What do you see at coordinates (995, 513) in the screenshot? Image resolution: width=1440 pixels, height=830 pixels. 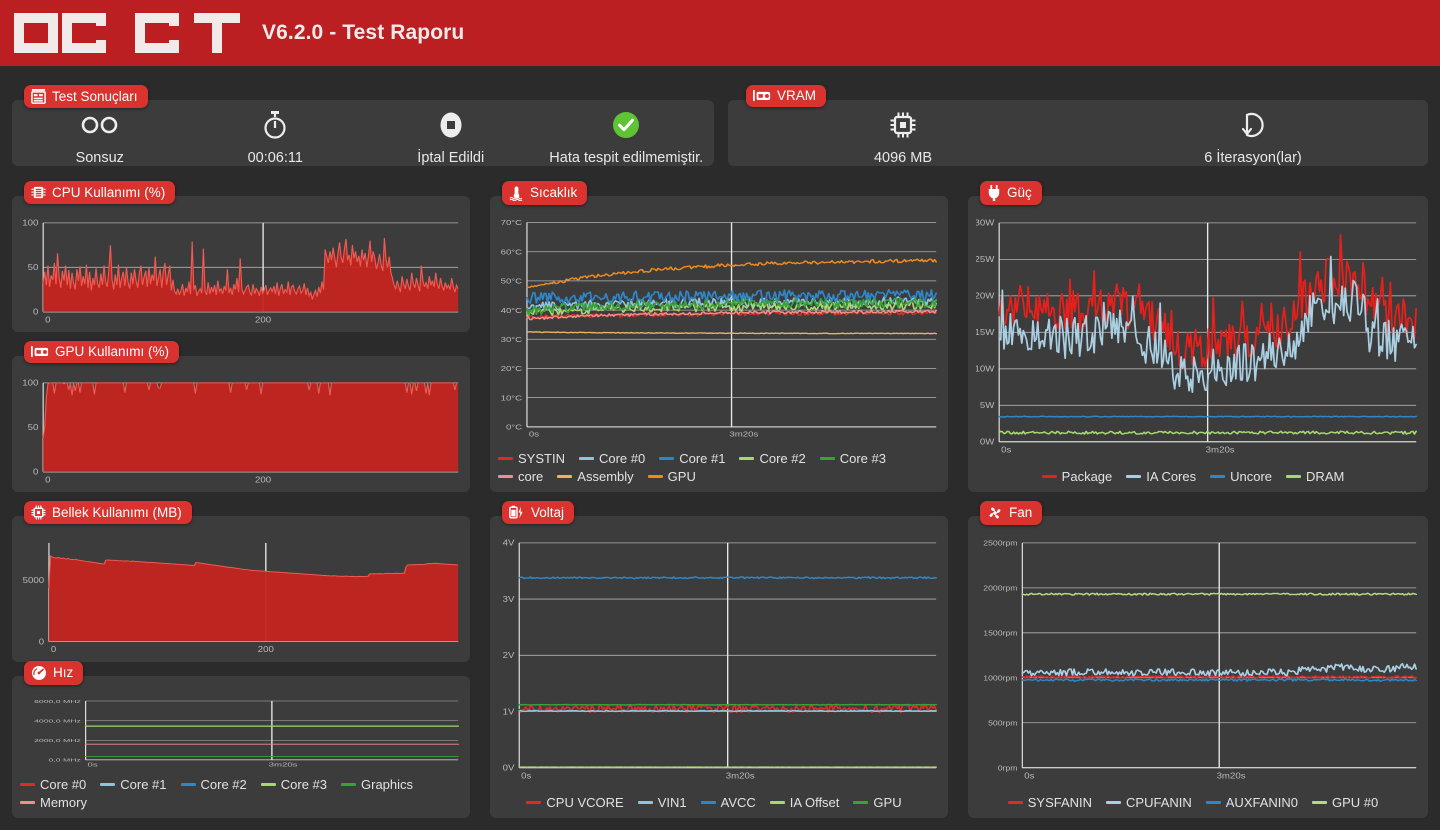 I see `fan-icon` at bounding box center [995, 513].